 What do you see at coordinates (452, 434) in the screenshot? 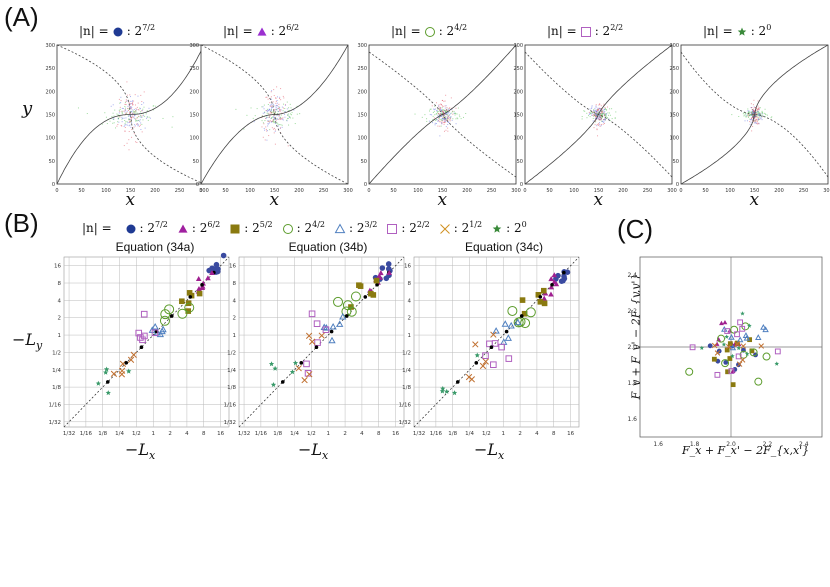
I see `x-tick-label: 1/8` at bounding box center [452, 434].